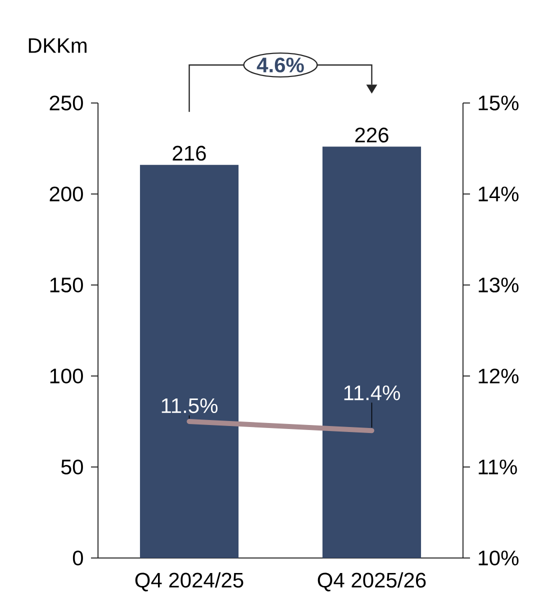  I want to click on y2-tick-label: 11%, so click(497, 467).